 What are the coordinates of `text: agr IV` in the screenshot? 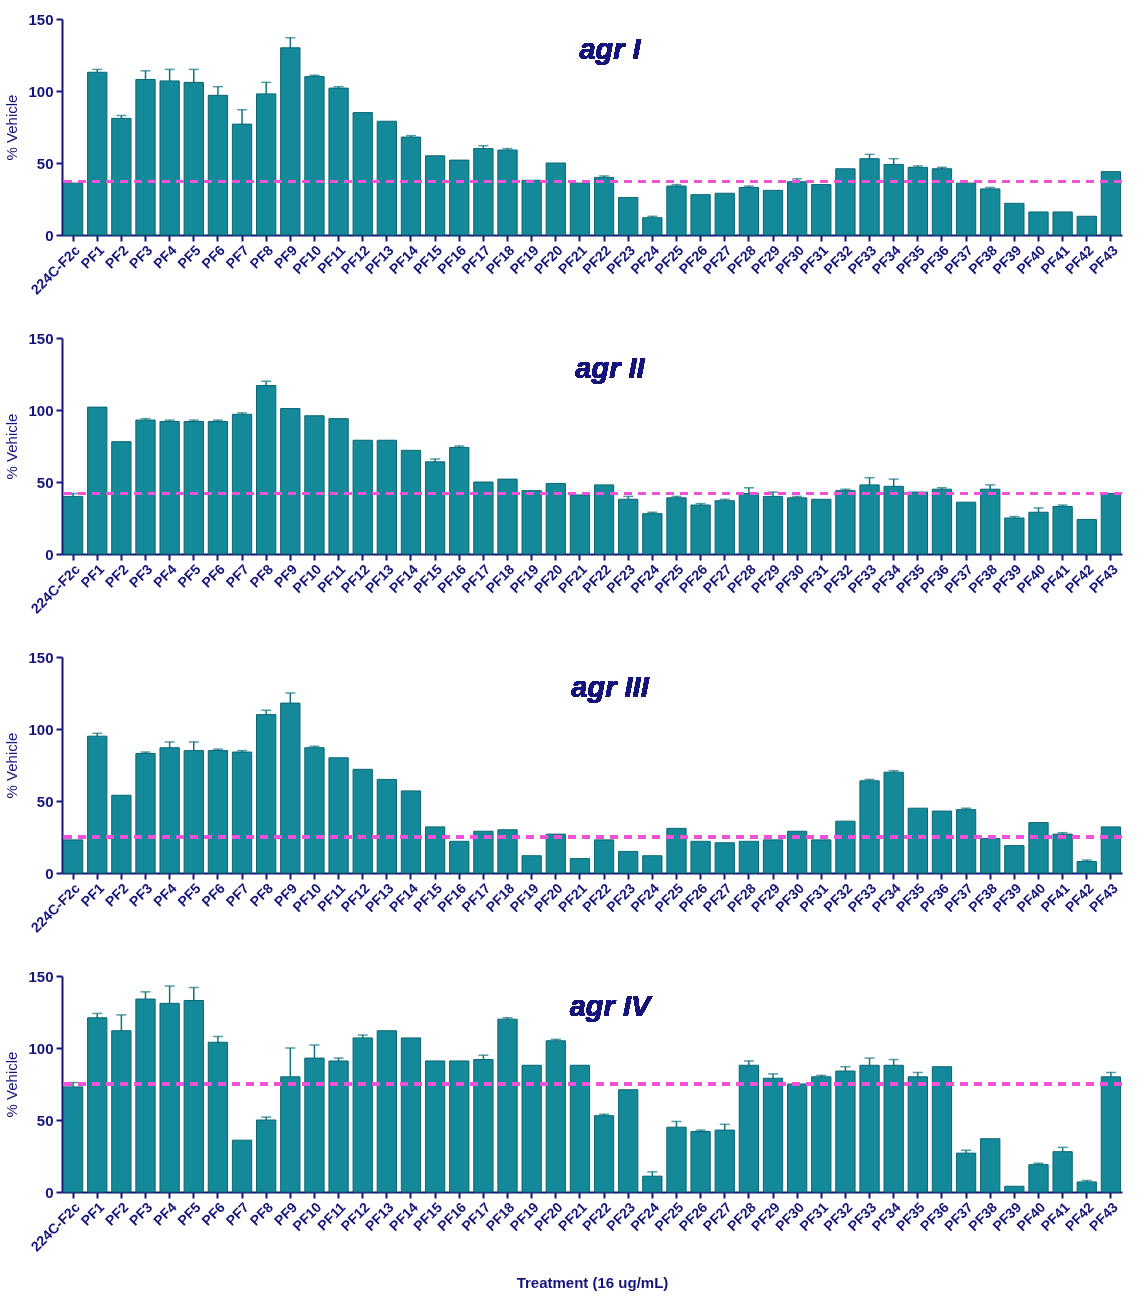 It's located at (611, 1006).